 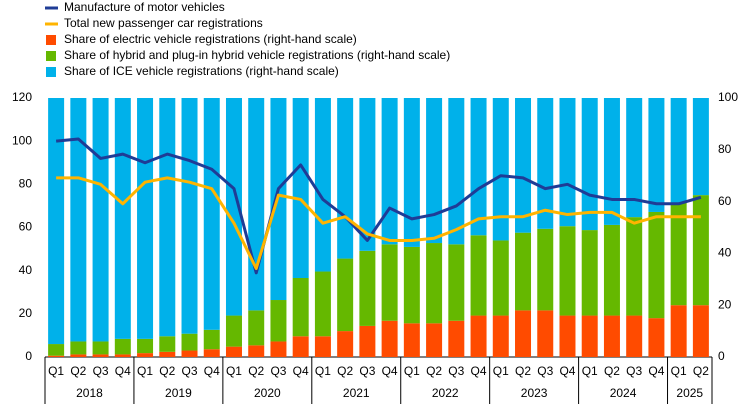 What do you see at coordinates (689, 393) in the screenshot?
I see `year-label: 2025` at bounding box center [689, 393].